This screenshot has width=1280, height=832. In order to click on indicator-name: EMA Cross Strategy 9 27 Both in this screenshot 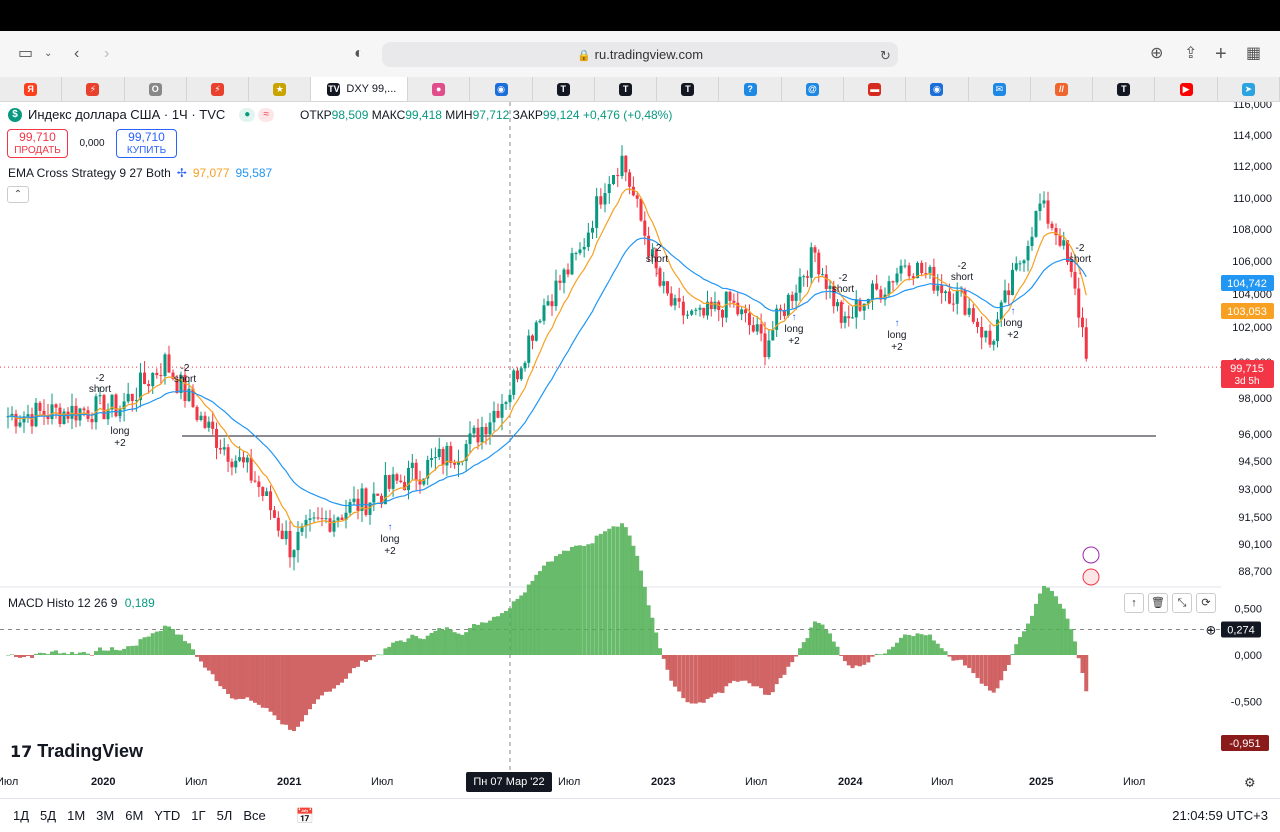, I will do `click(89, 173)`.